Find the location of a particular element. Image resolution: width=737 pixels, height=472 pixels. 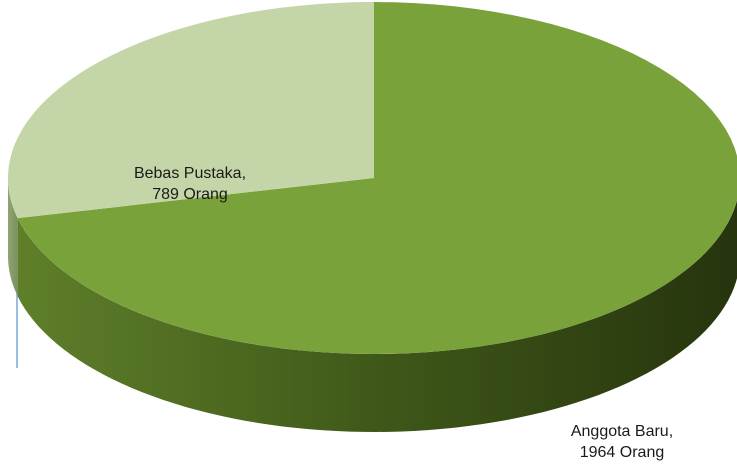

data-label-value: 789 Orang is located at coordinates (190, 194).